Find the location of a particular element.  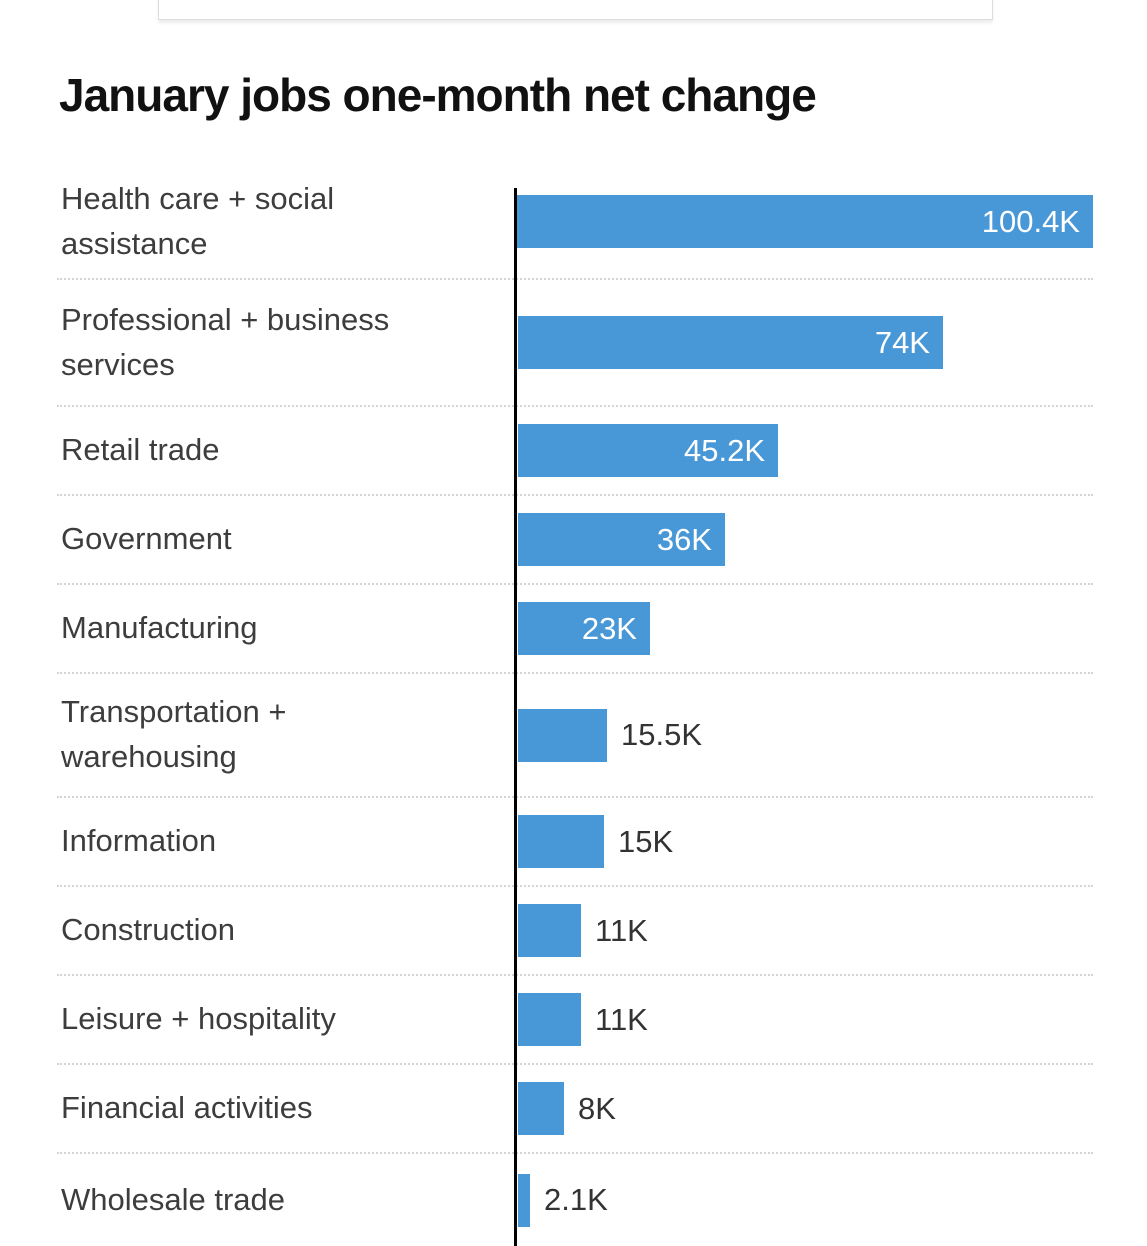

chart-row: Retail trade 45.2K is located at coordinates (575, 451).